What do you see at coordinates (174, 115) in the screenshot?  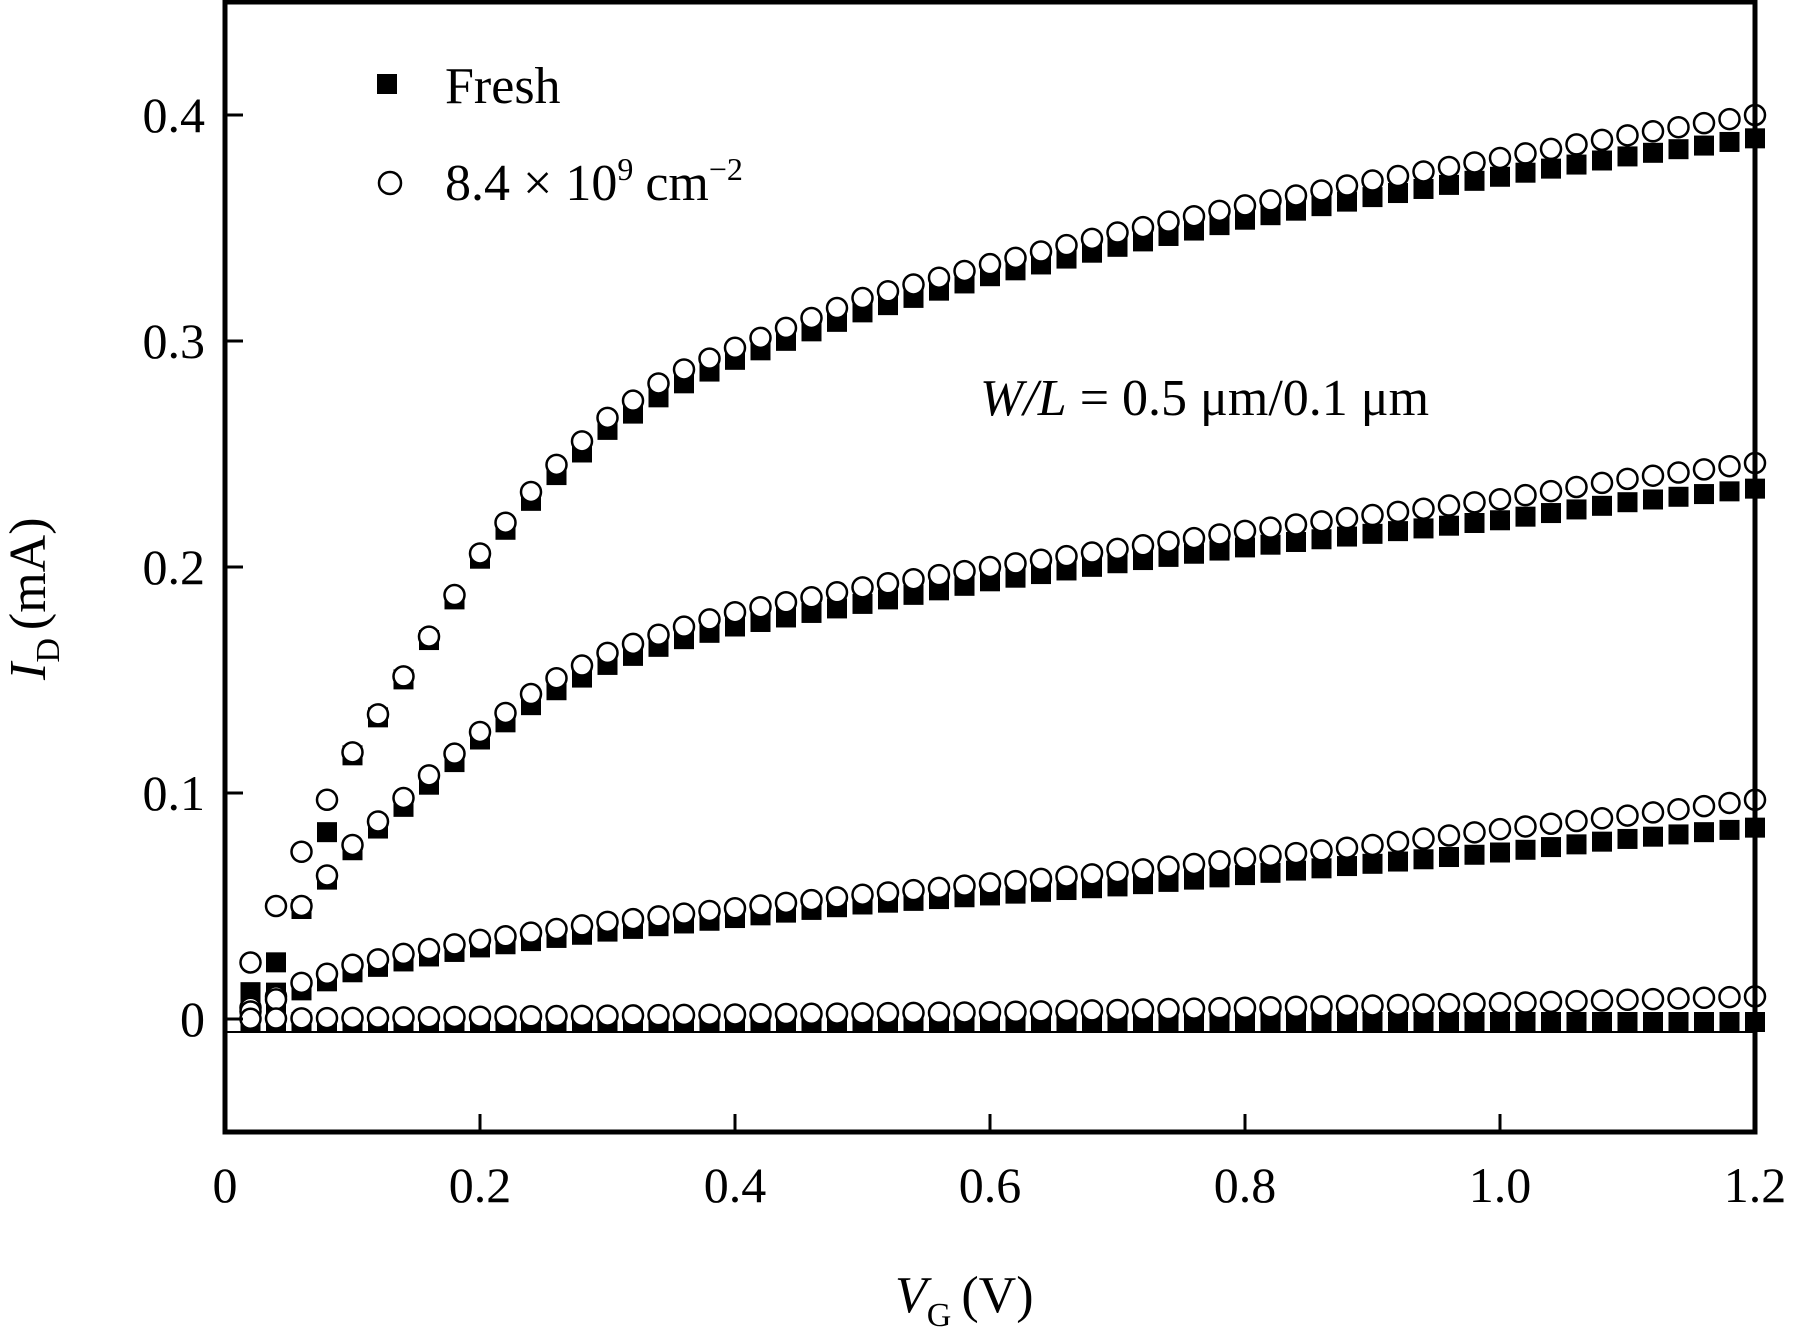 I see `y-tick-label: 0.4` at bounding box center [174, 115].